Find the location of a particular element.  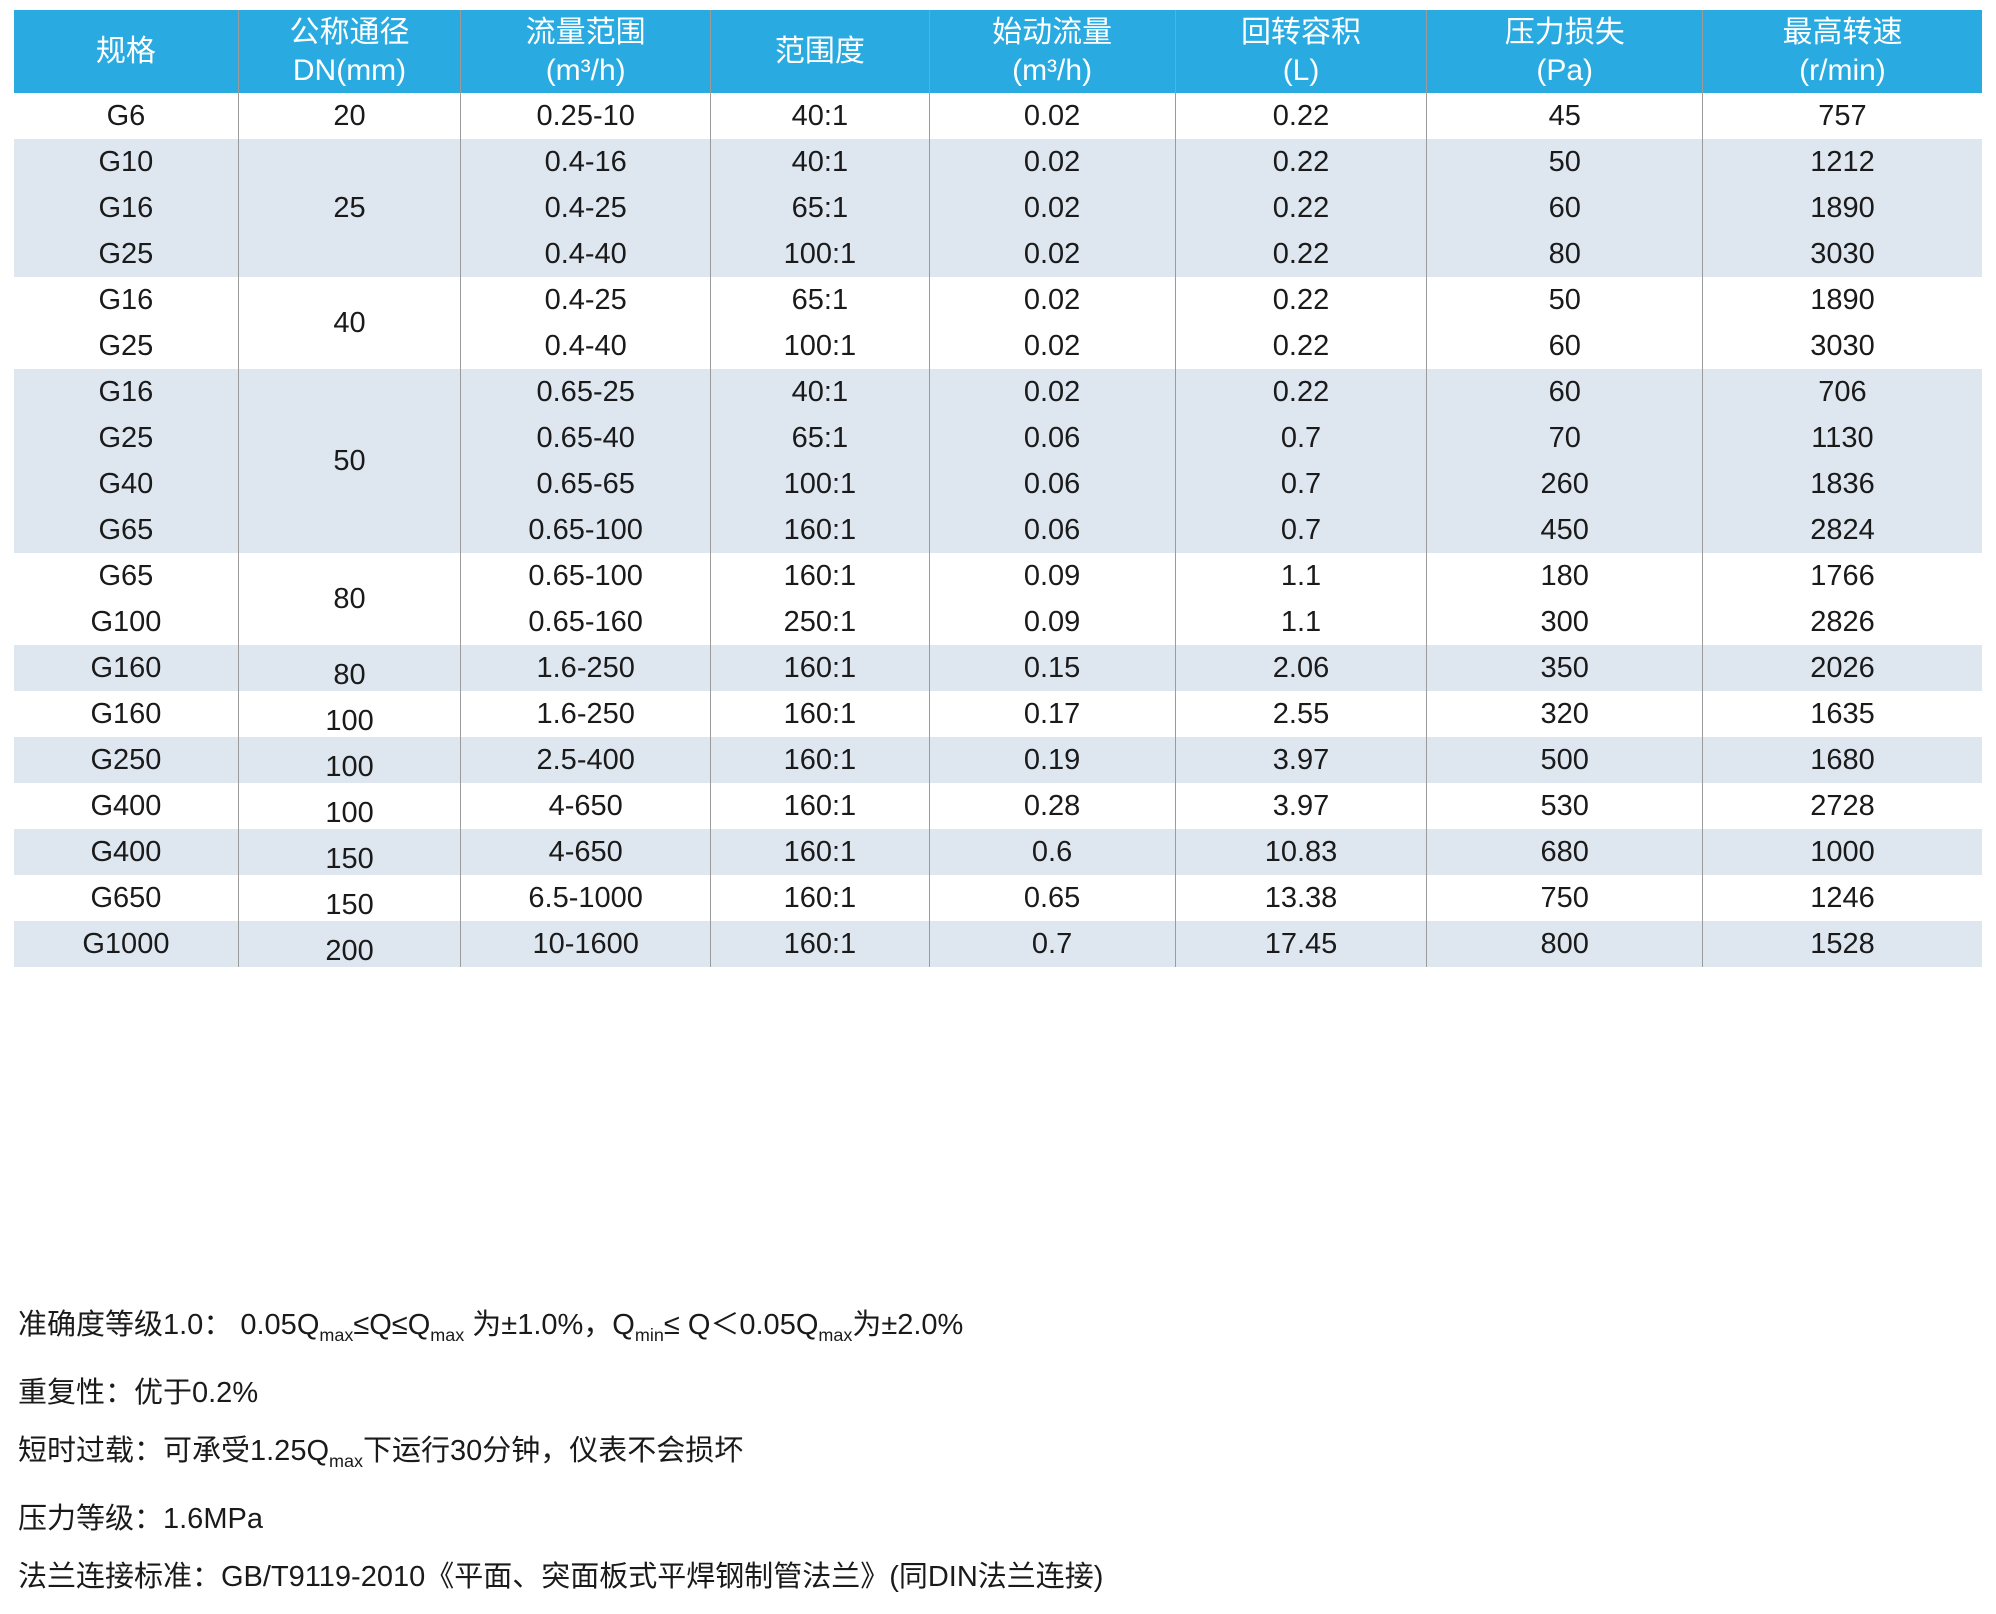

cell-loss: 450 is located at coordinates (1564, 530).